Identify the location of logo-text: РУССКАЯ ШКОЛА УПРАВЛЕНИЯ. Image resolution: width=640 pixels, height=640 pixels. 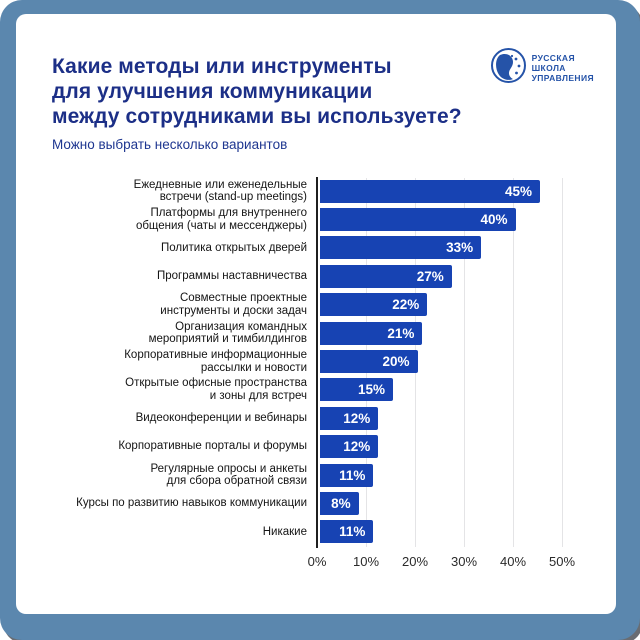
(563, 68).